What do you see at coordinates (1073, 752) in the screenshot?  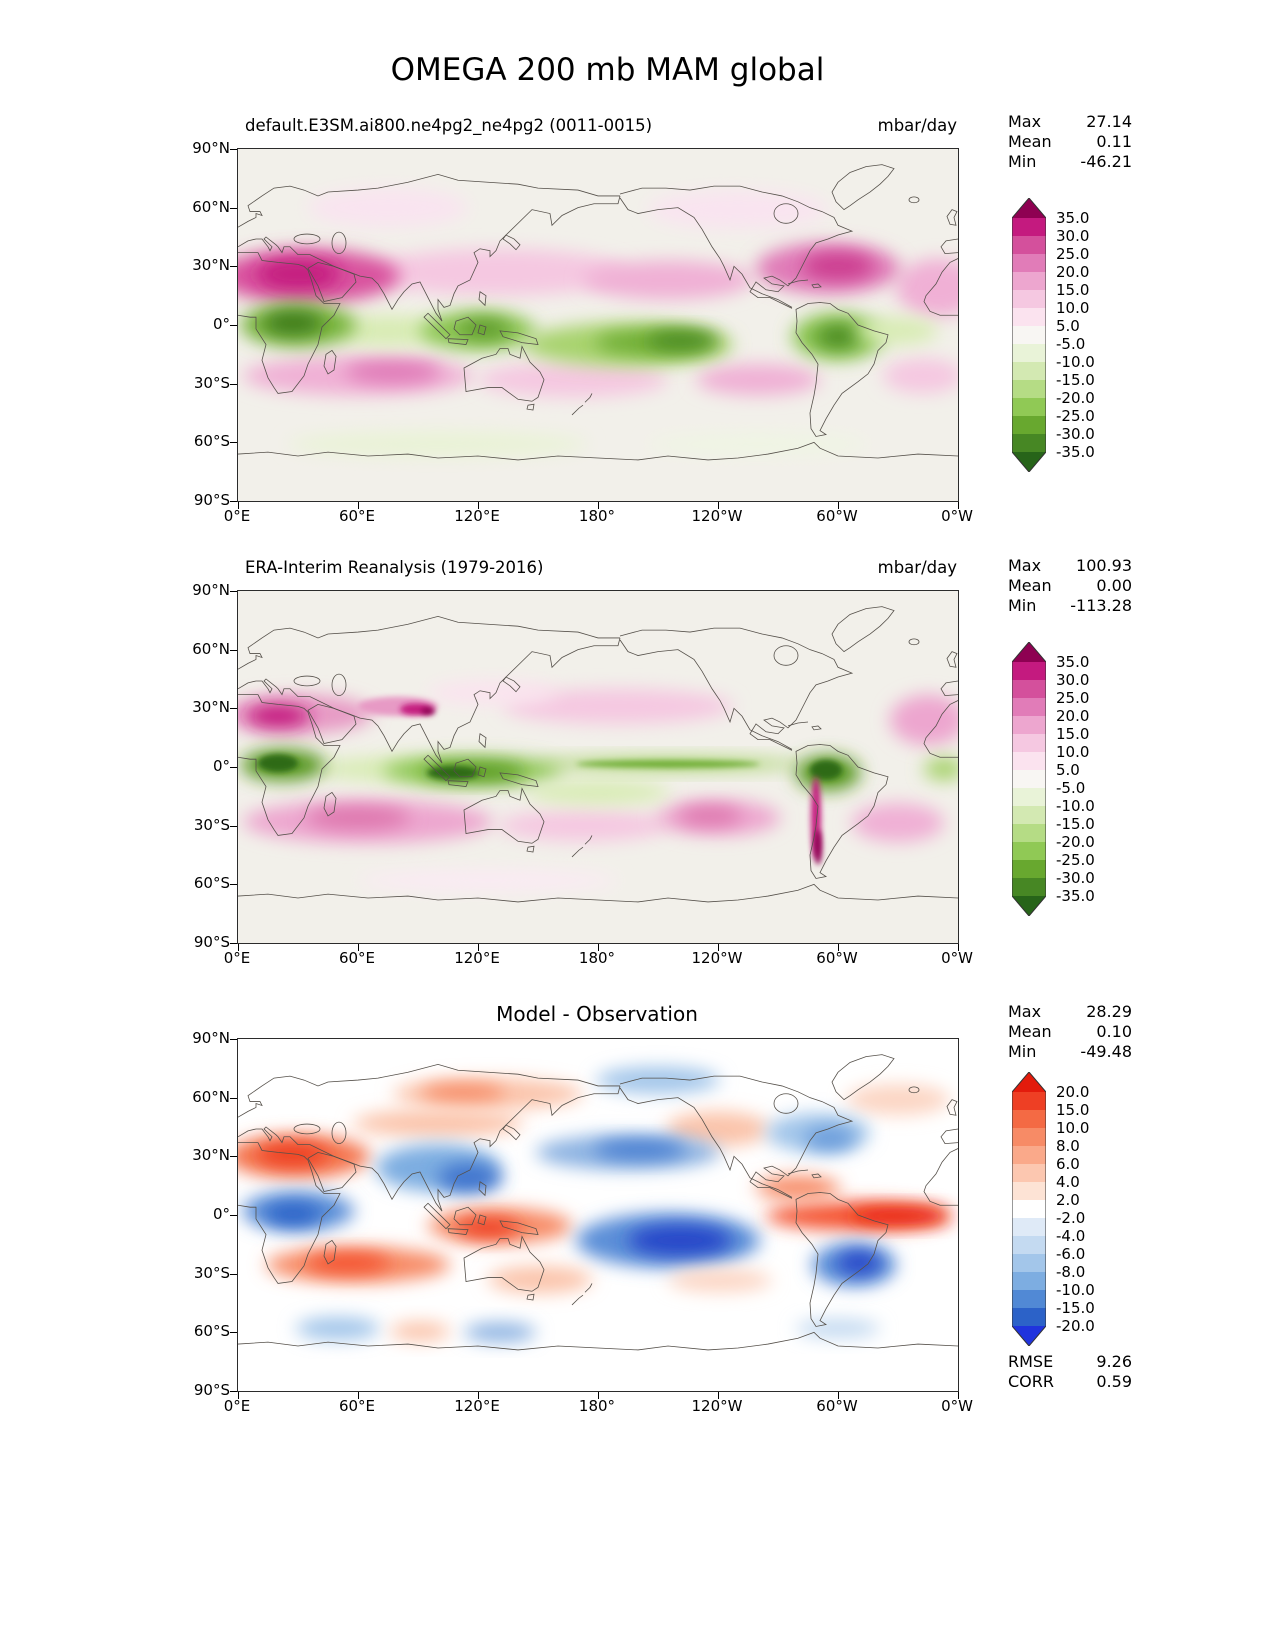 I see `colorbar-tick-label: 10.0` at bounding box center [1073, 752].